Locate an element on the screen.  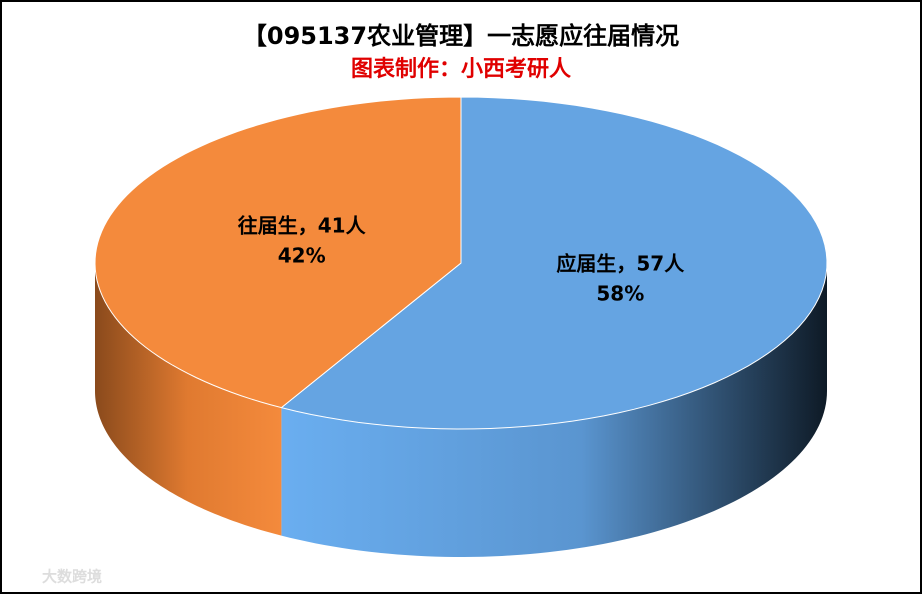
data-label: 应届生，57人 is located at coordinates (620, 263).